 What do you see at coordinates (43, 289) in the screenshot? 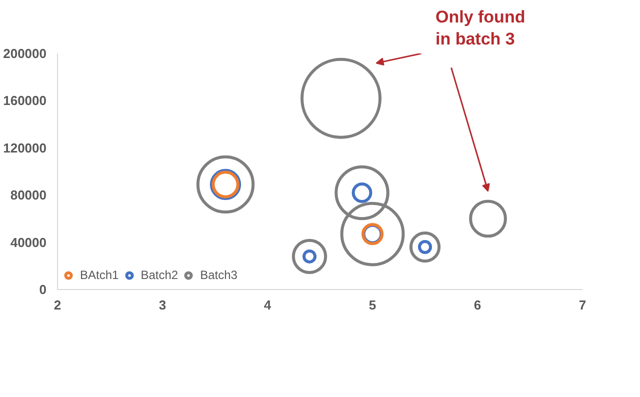
I see `y-tick-label: 0` at bounding box center [43, 289].